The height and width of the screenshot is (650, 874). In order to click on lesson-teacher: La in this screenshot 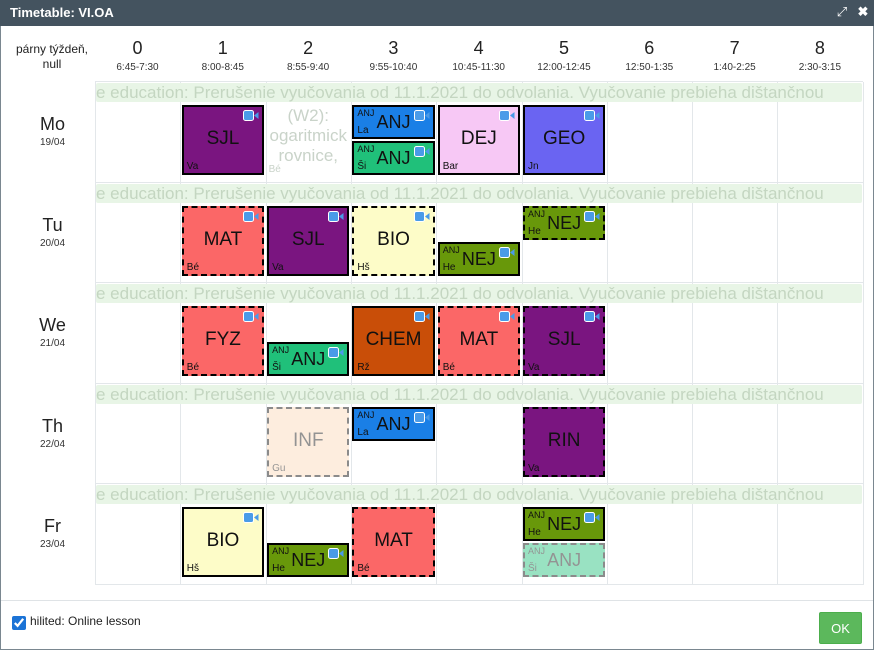, I will do `click(363, 432)`.